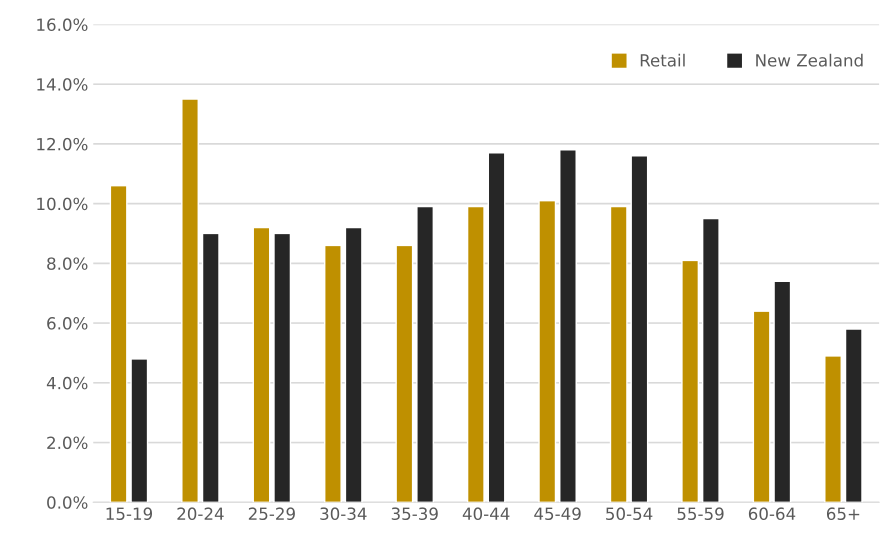  I want to click on x-tick-label: 60-64, so click(772, 513).